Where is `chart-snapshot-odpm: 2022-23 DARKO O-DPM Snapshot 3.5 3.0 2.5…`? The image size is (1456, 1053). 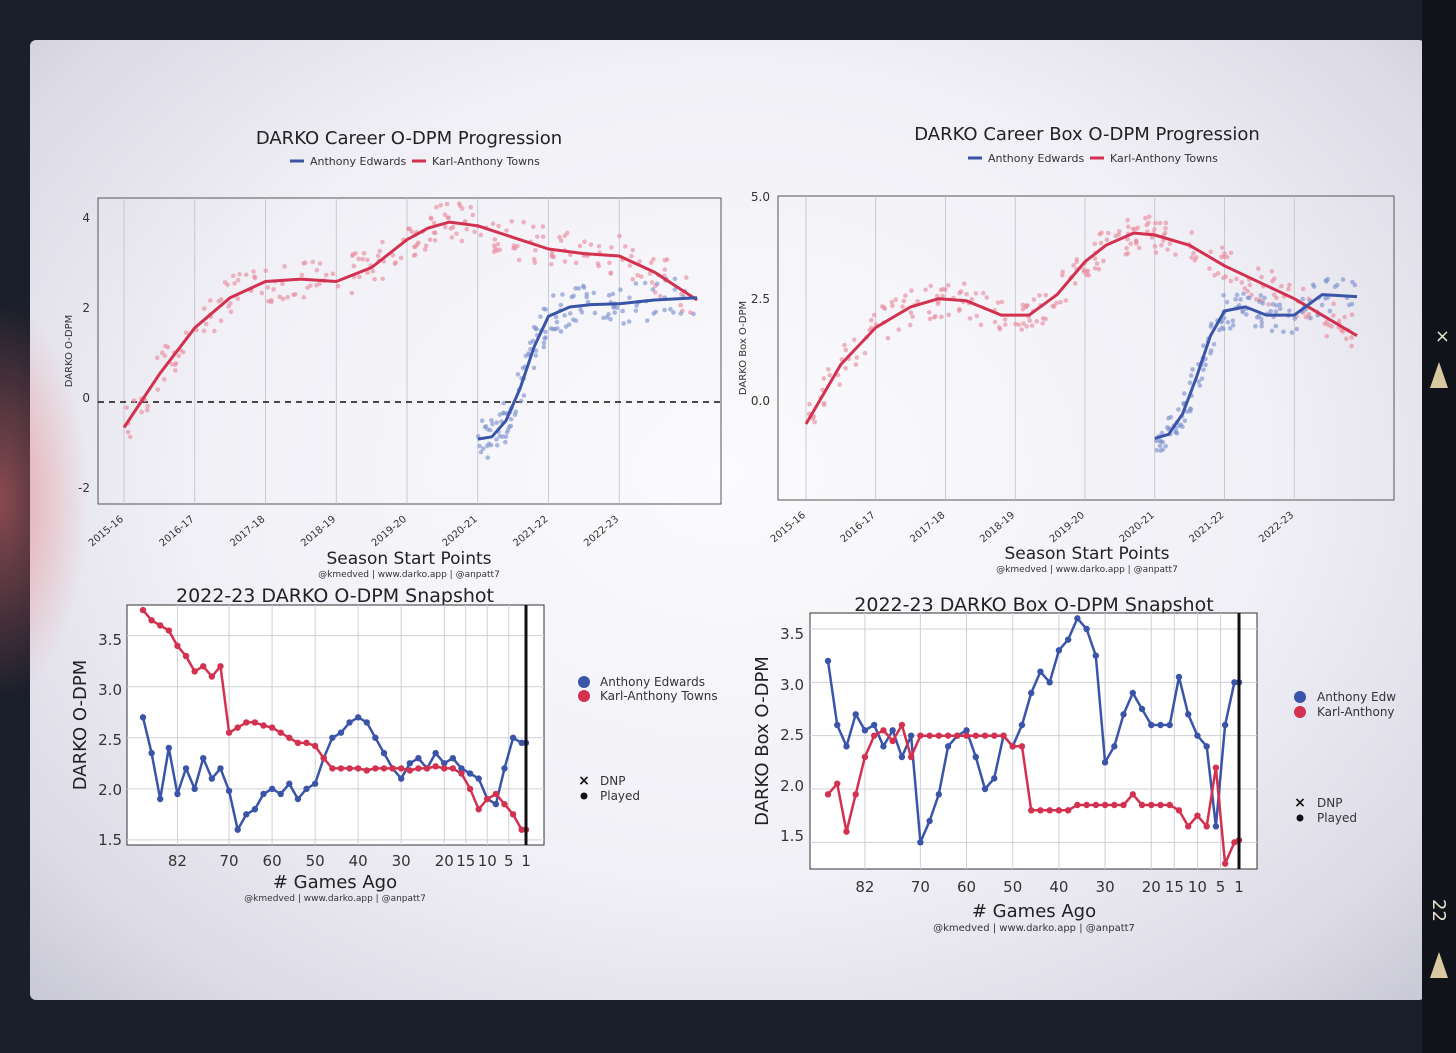
chart-snapshot-odpm: 2022-23 DARKO O-DPM Snapshot 3.5 3.0 2.5… is located at coordinates (394, 744).